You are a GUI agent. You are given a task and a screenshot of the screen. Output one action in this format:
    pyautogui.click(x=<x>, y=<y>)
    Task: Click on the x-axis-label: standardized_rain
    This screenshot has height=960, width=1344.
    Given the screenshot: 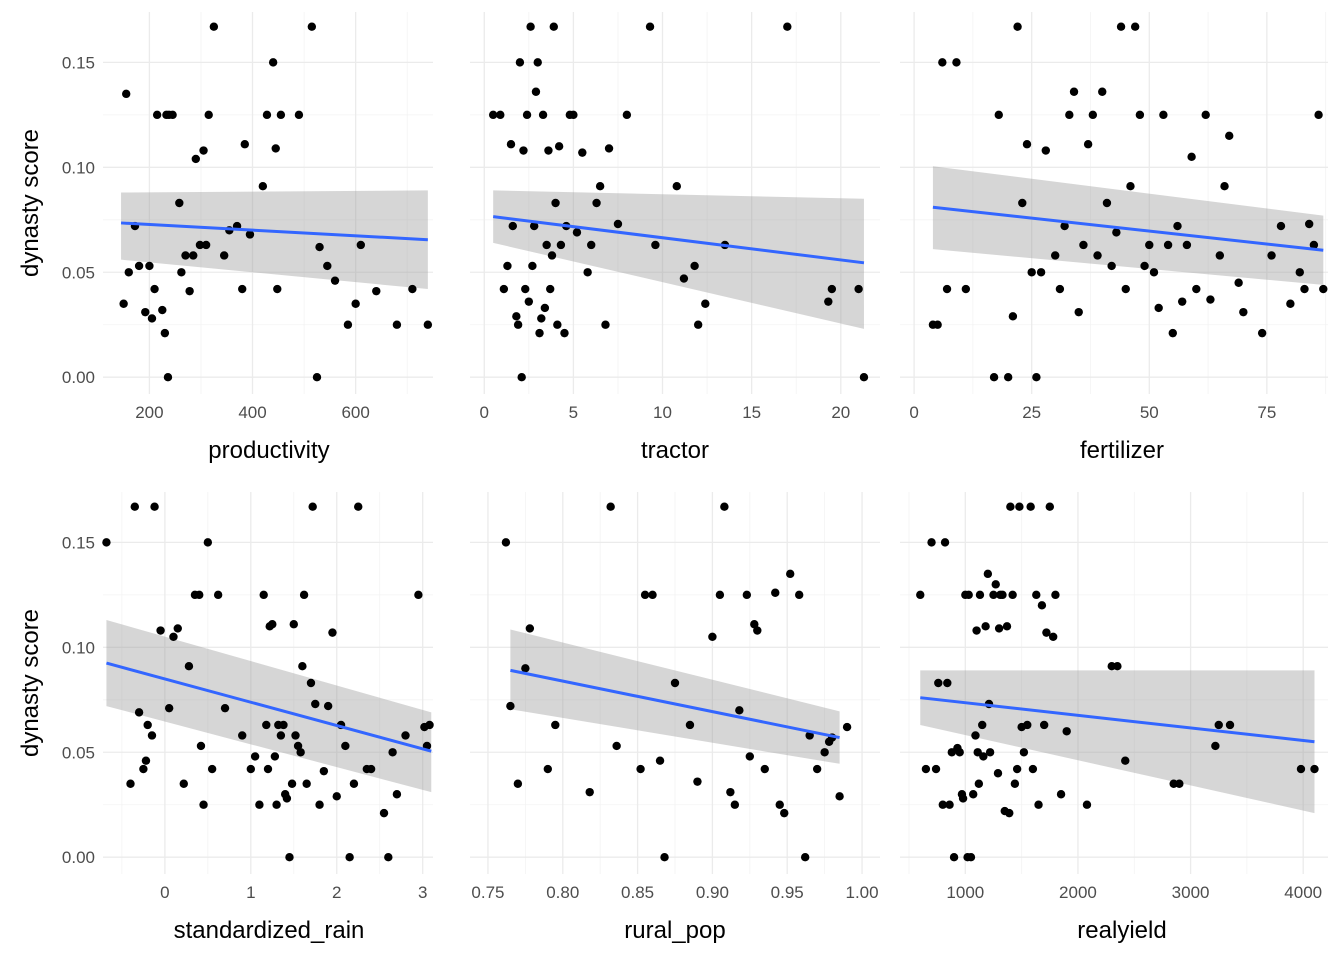 What is the action you would take?
    pyautogui.click(x=269, y=930)
    